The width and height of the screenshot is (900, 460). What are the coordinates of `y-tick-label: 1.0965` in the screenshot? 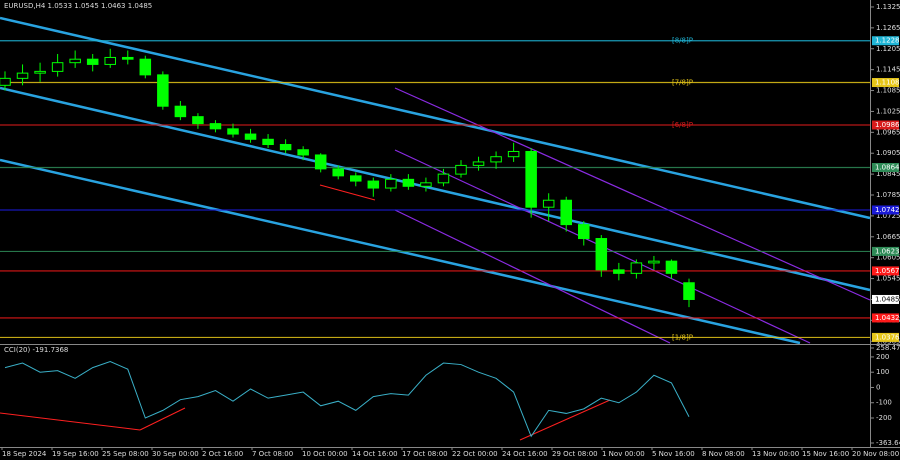 It's located at (888, 132).